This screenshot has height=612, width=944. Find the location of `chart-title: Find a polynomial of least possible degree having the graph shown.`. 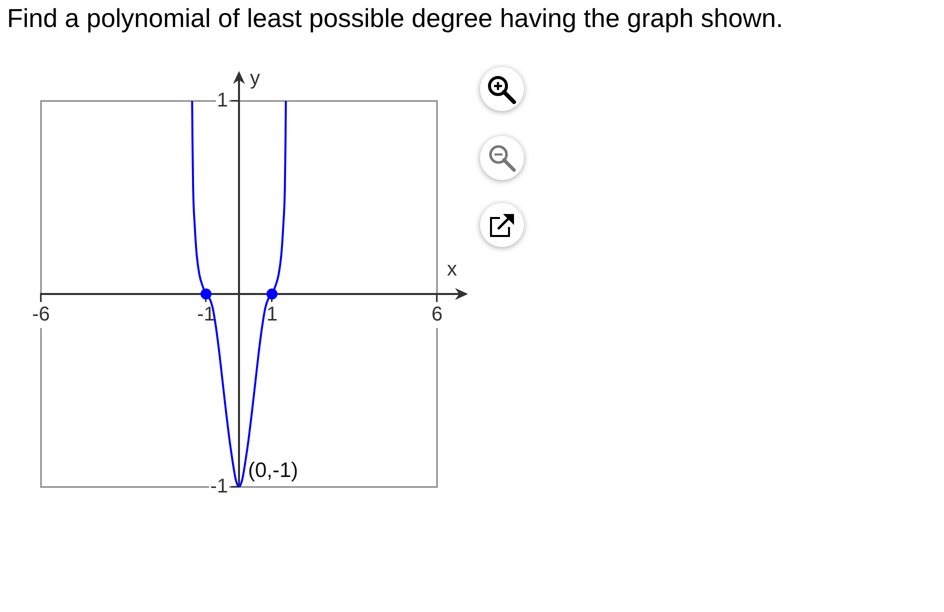

chart-title: Find a polynomial of least possible degree having the graph shown. is located at coordinates (395, 18).